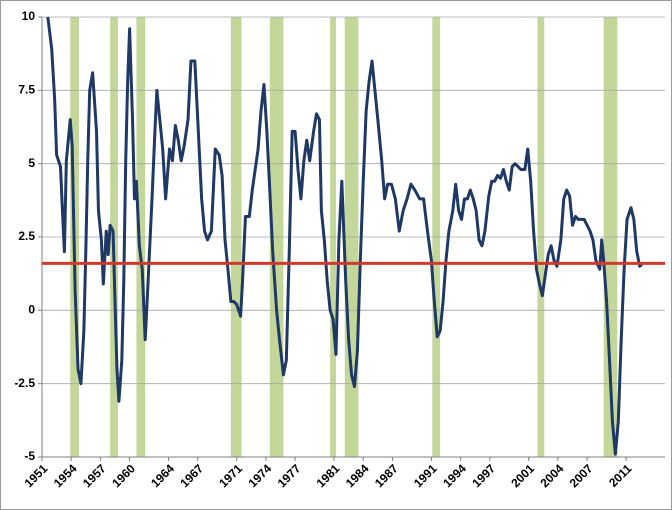 This screenshot has height=510, width=672. I want to click on y-tick-label: -2.5, so click(24, 383).